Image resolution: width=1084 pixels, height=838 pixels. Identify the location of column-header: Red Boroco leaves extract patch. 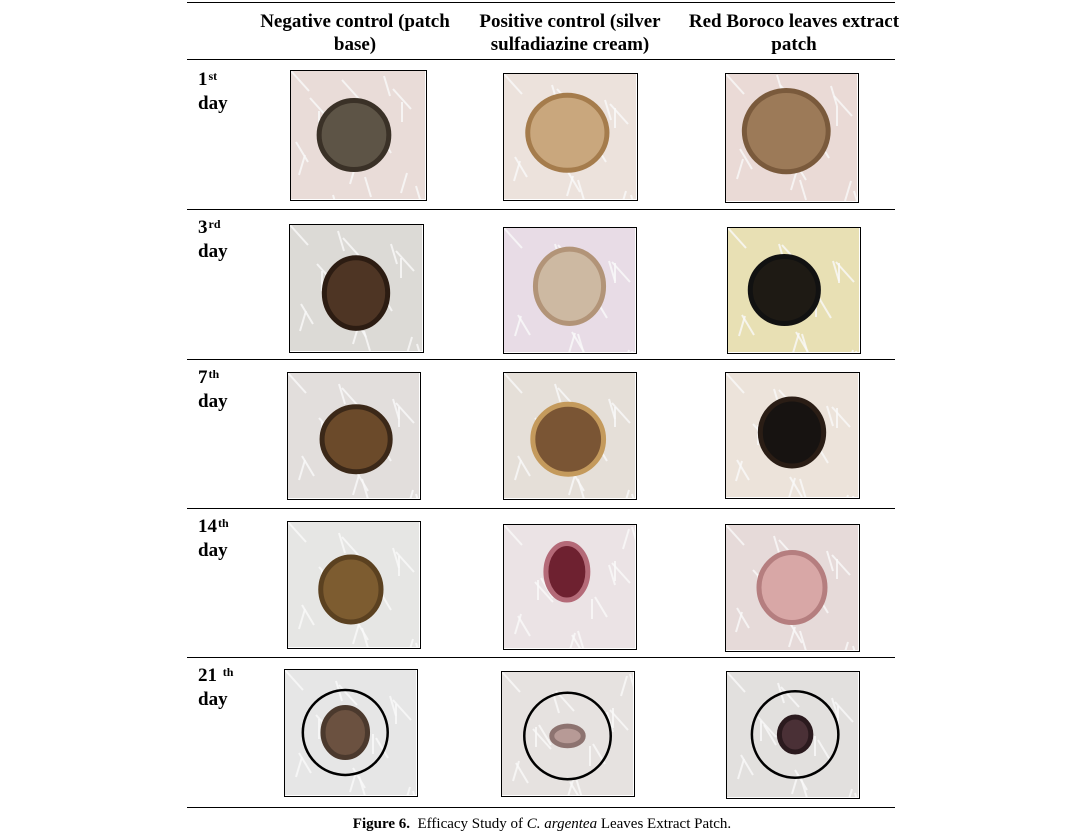
(794, 33).